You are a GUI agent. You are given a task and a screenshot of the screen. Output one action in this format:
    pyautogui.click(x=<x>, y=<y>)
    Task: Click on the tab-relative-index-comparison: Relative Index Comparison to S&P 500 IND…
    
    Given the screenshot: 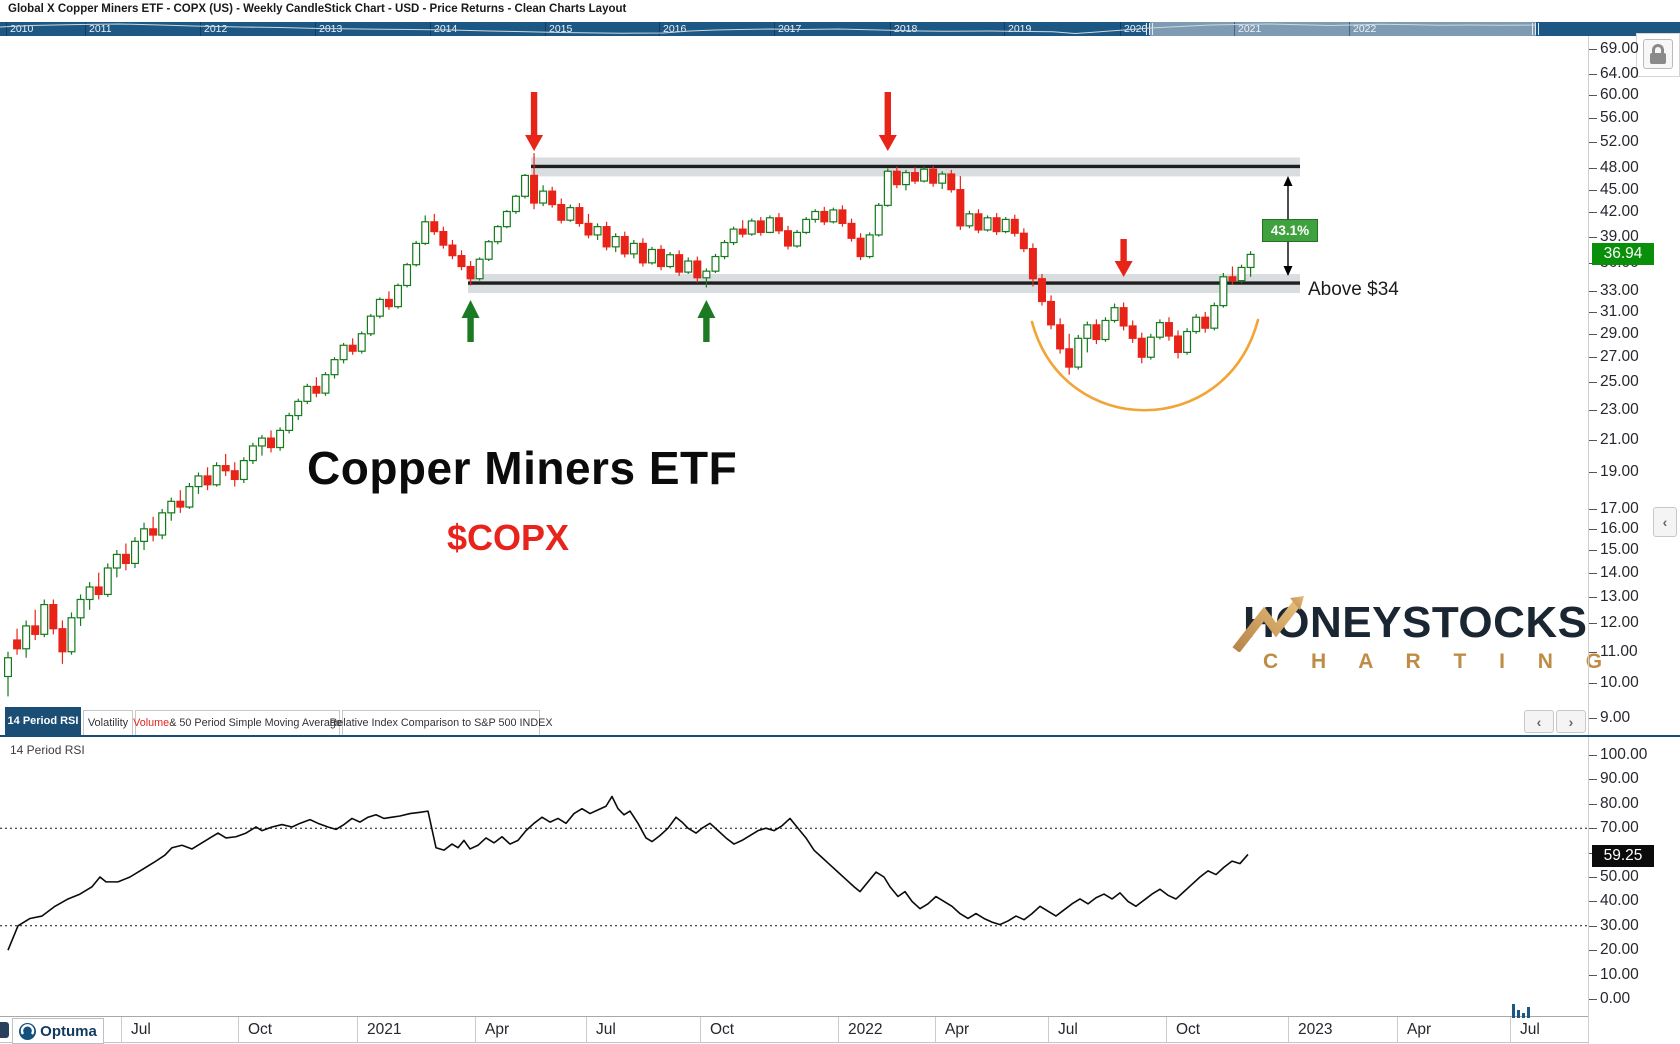 What is the action you would take?
    pyautogui.click(x=441, y=722)
    